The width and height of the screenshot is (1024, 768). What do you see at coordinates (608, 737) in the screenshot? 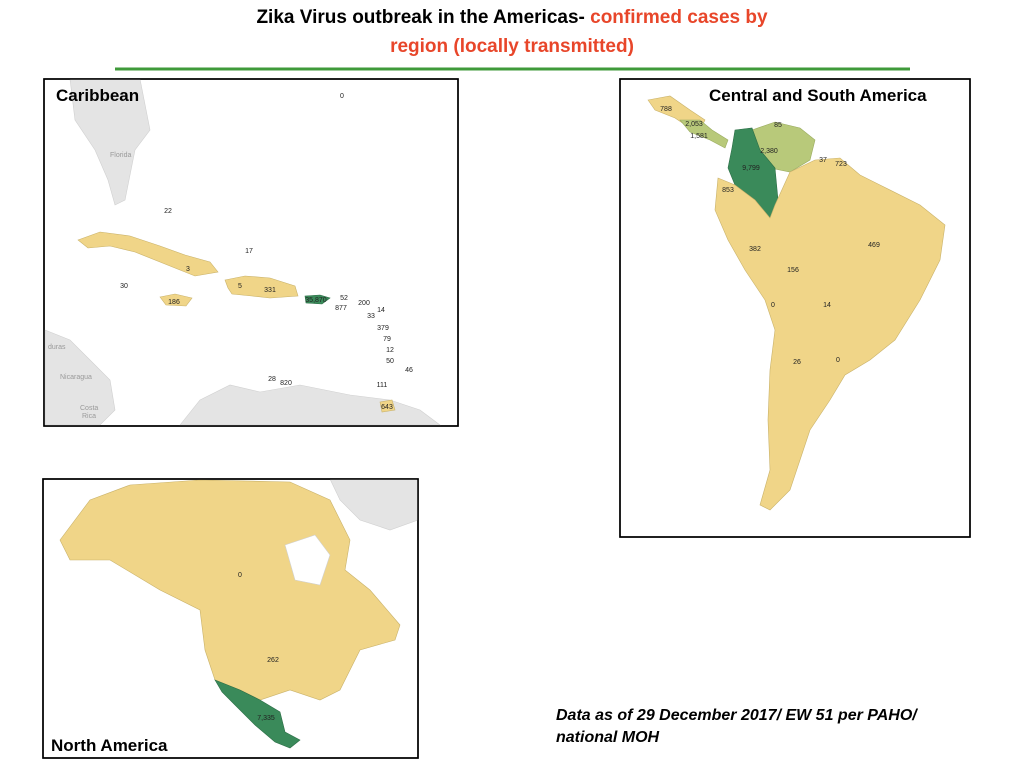
I see `footnote: national MOH` at bounding box center [608, 737].